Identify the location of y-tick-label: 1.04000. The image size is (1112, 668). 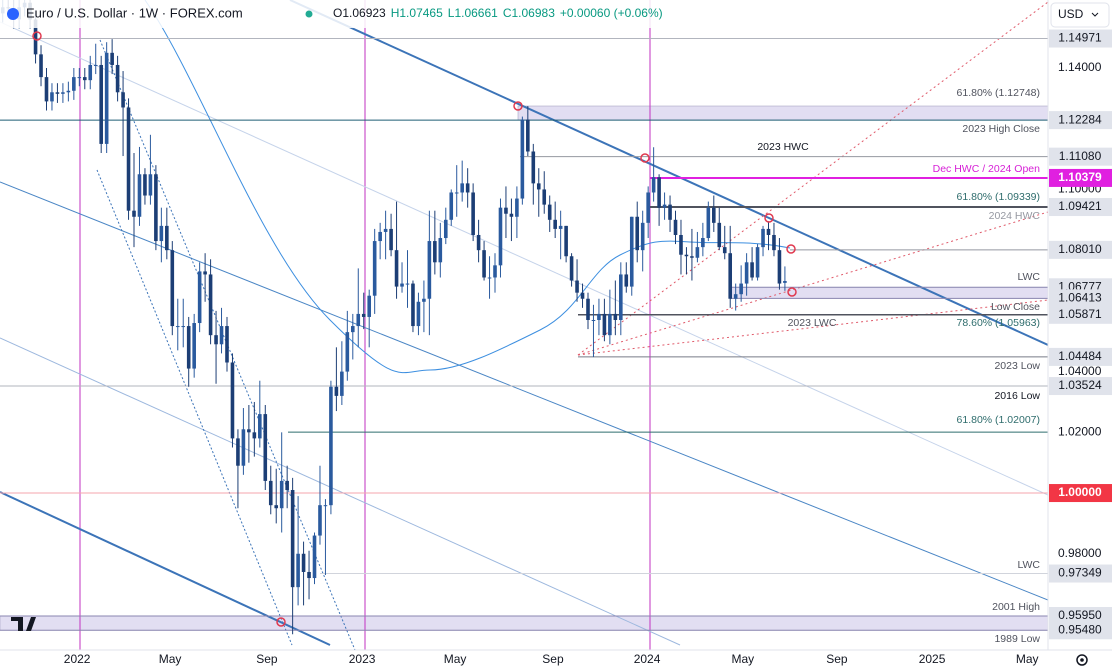
(1080, 371).